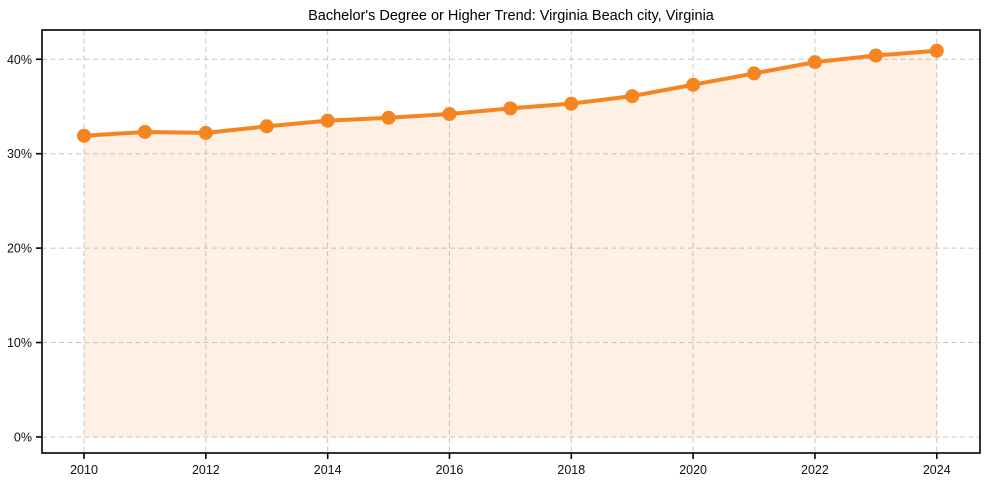  I want to click on data-point-2022, so click(814, 62).